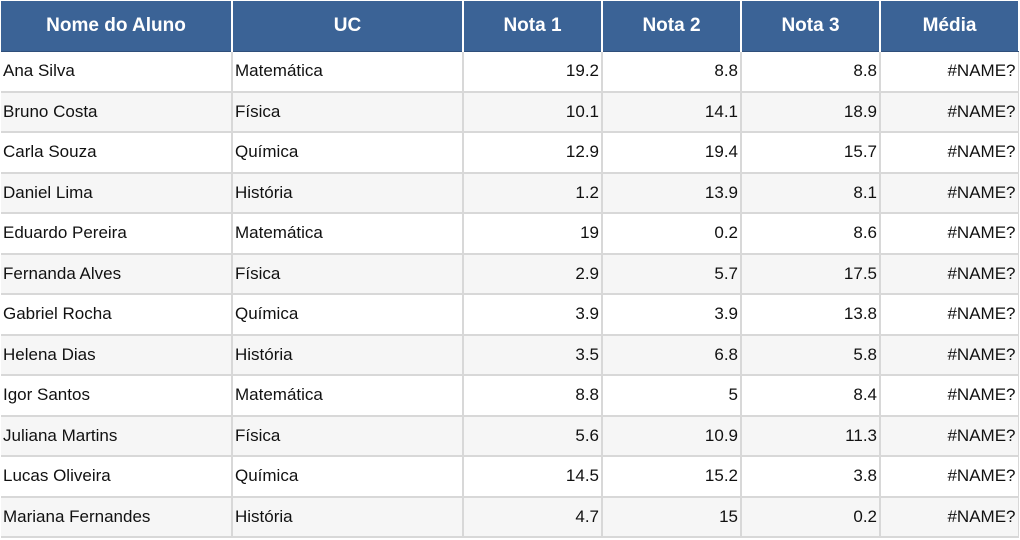 The height and width of the screenshot is (540, 1020). Describe the element at coordinates (117, 153) in the screenshot. I see `cell-nome: Carla Souza` at that location.